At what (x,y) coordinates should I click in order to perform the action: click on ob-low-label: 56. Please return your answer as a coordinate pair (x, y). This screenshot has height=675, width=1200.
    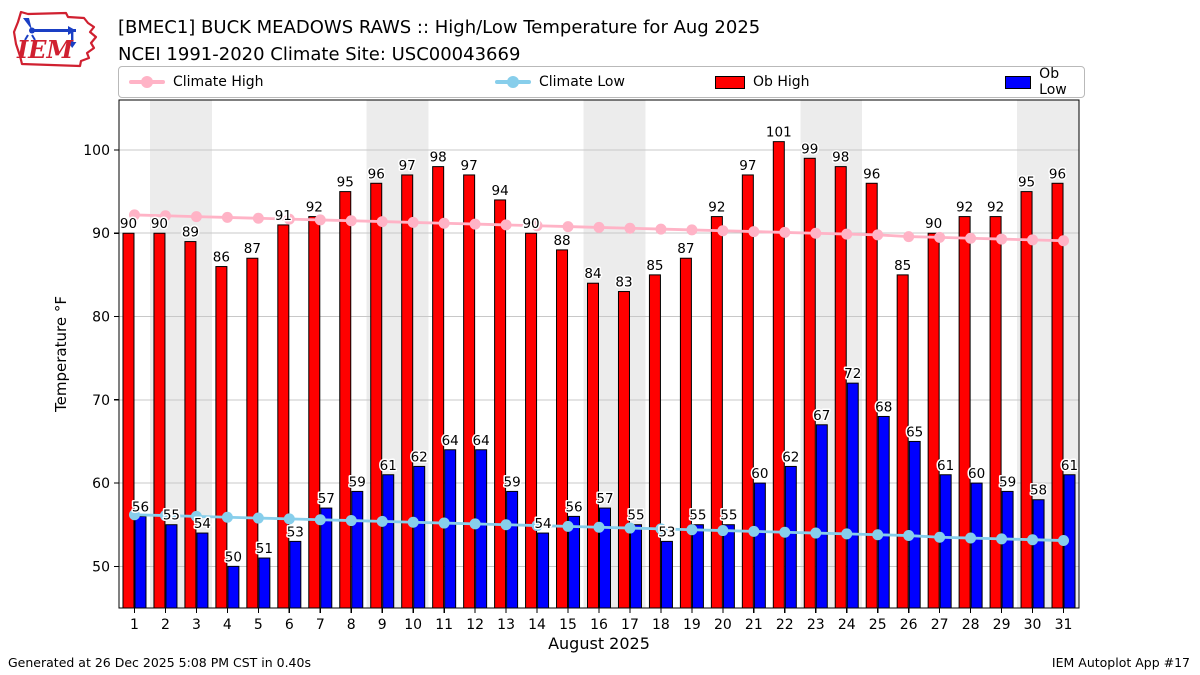
    Looking at the image, I should click on (573, 507).